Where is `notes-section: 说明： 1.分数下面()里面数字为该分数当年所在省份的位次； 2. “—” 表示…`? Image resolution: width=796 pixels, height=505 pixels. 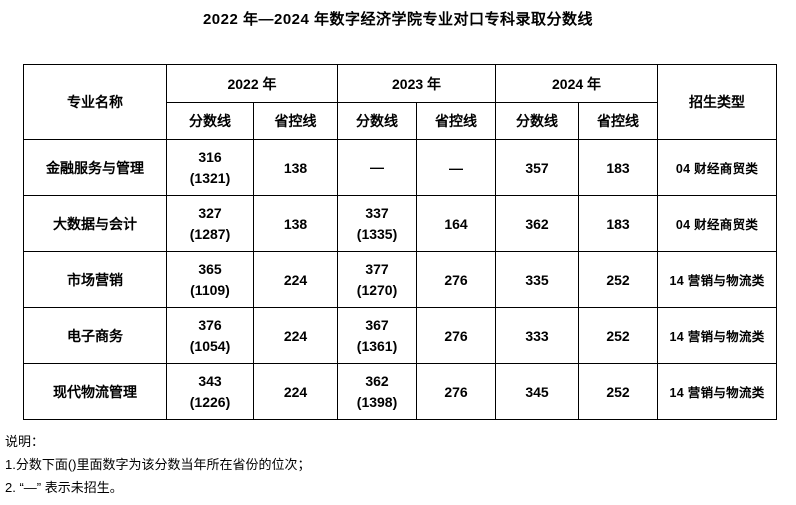
notes-section: 说明： 1.分数下面()里面数字为该分数当年所在省份的位次； 2. “—” 表示… is located at coordinates (158, 464).